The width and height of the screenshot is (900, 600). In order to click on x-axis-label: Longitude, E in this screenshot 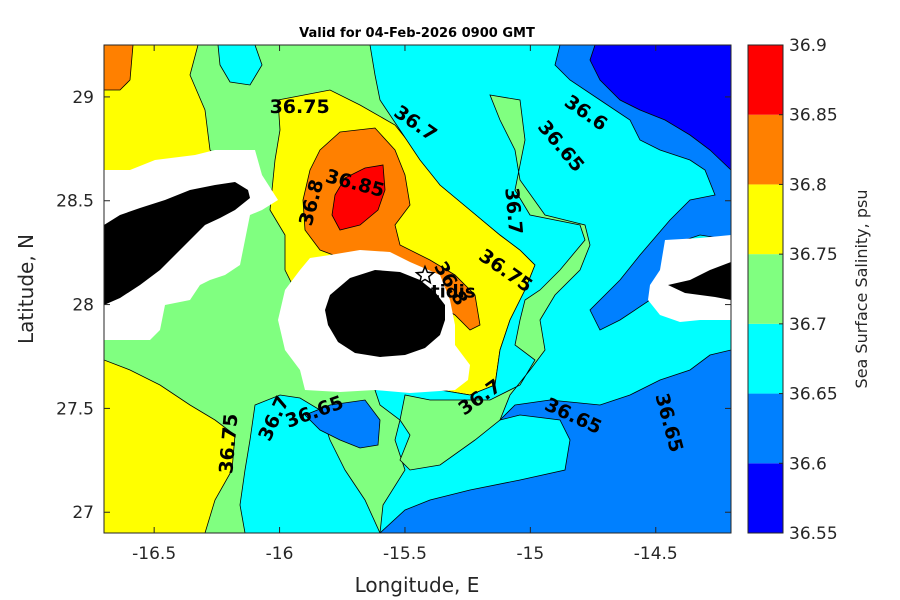, I will do `click(417, 585)`.